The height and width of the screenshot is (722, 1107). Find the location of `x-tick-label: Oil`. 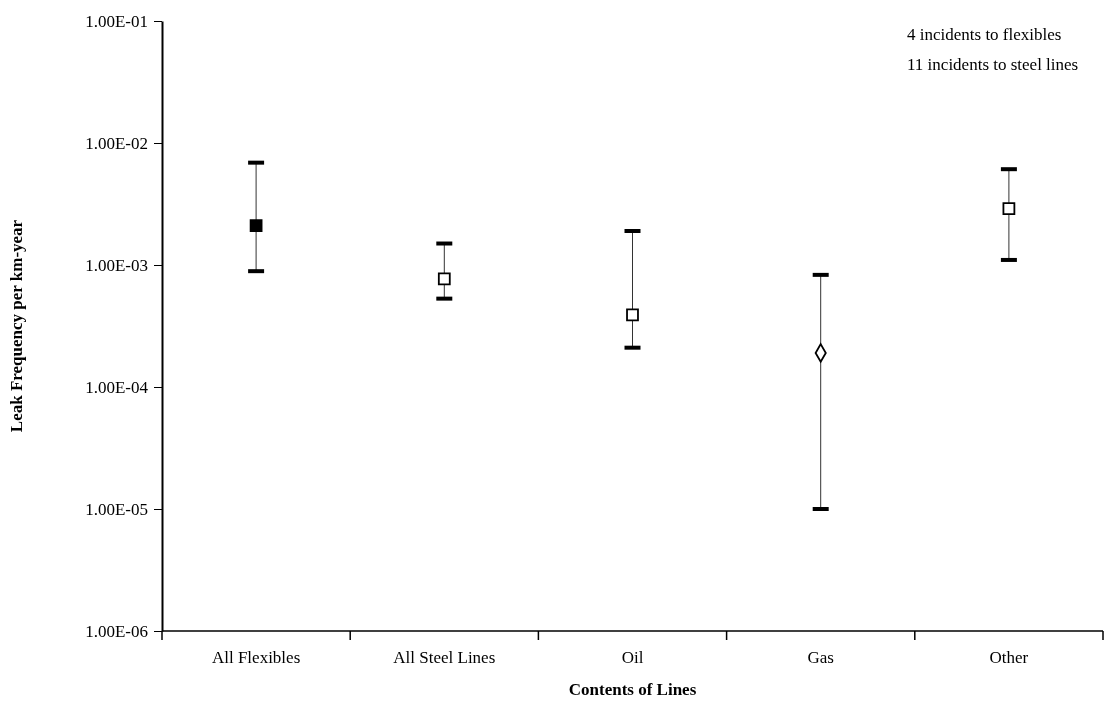

x-tick-label: Oil is located at coordinates (632, 657).